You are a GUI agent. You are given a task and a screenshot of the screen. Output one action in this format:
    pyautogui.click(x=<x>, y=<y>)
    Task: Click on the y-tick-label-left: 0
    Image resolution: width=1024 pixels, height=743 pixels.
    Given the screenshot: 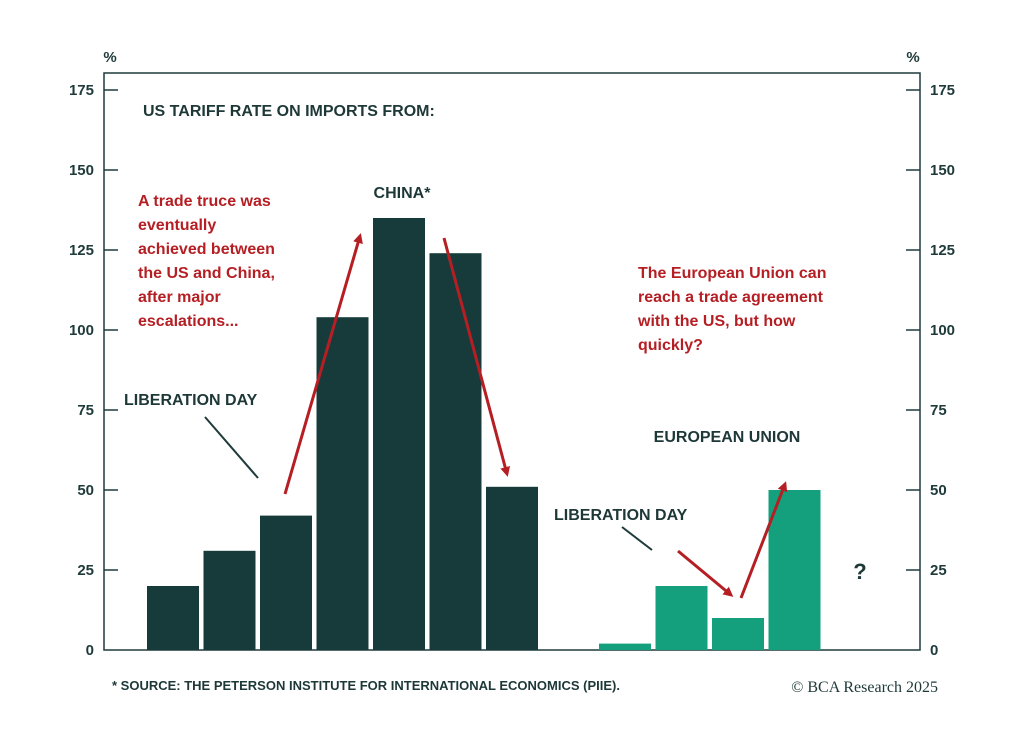 What is the action you would take?
    pyautogui.click(x=90, y=650)
    